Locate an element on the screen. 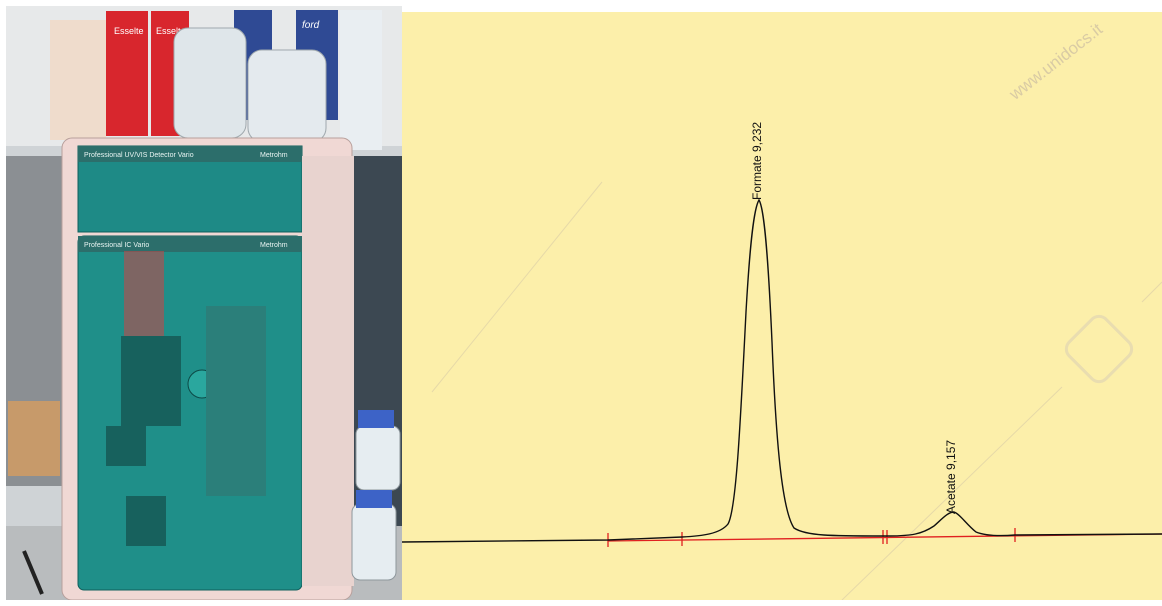  binder-label-1: Esselte is located at coordinates (129, 31).